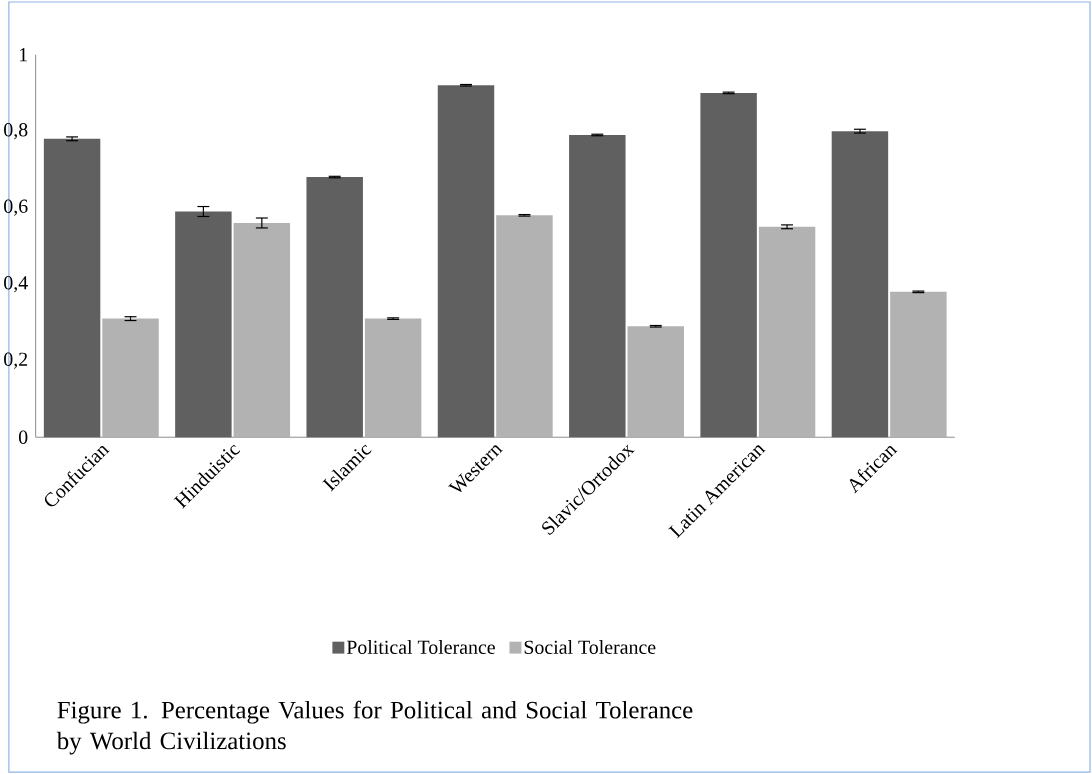 The width and height of the screenshot is (1092, 774). Describe the element at coordinates (16, 131) in the screenshot. I see `y-tick-label: 0,8` at that location.